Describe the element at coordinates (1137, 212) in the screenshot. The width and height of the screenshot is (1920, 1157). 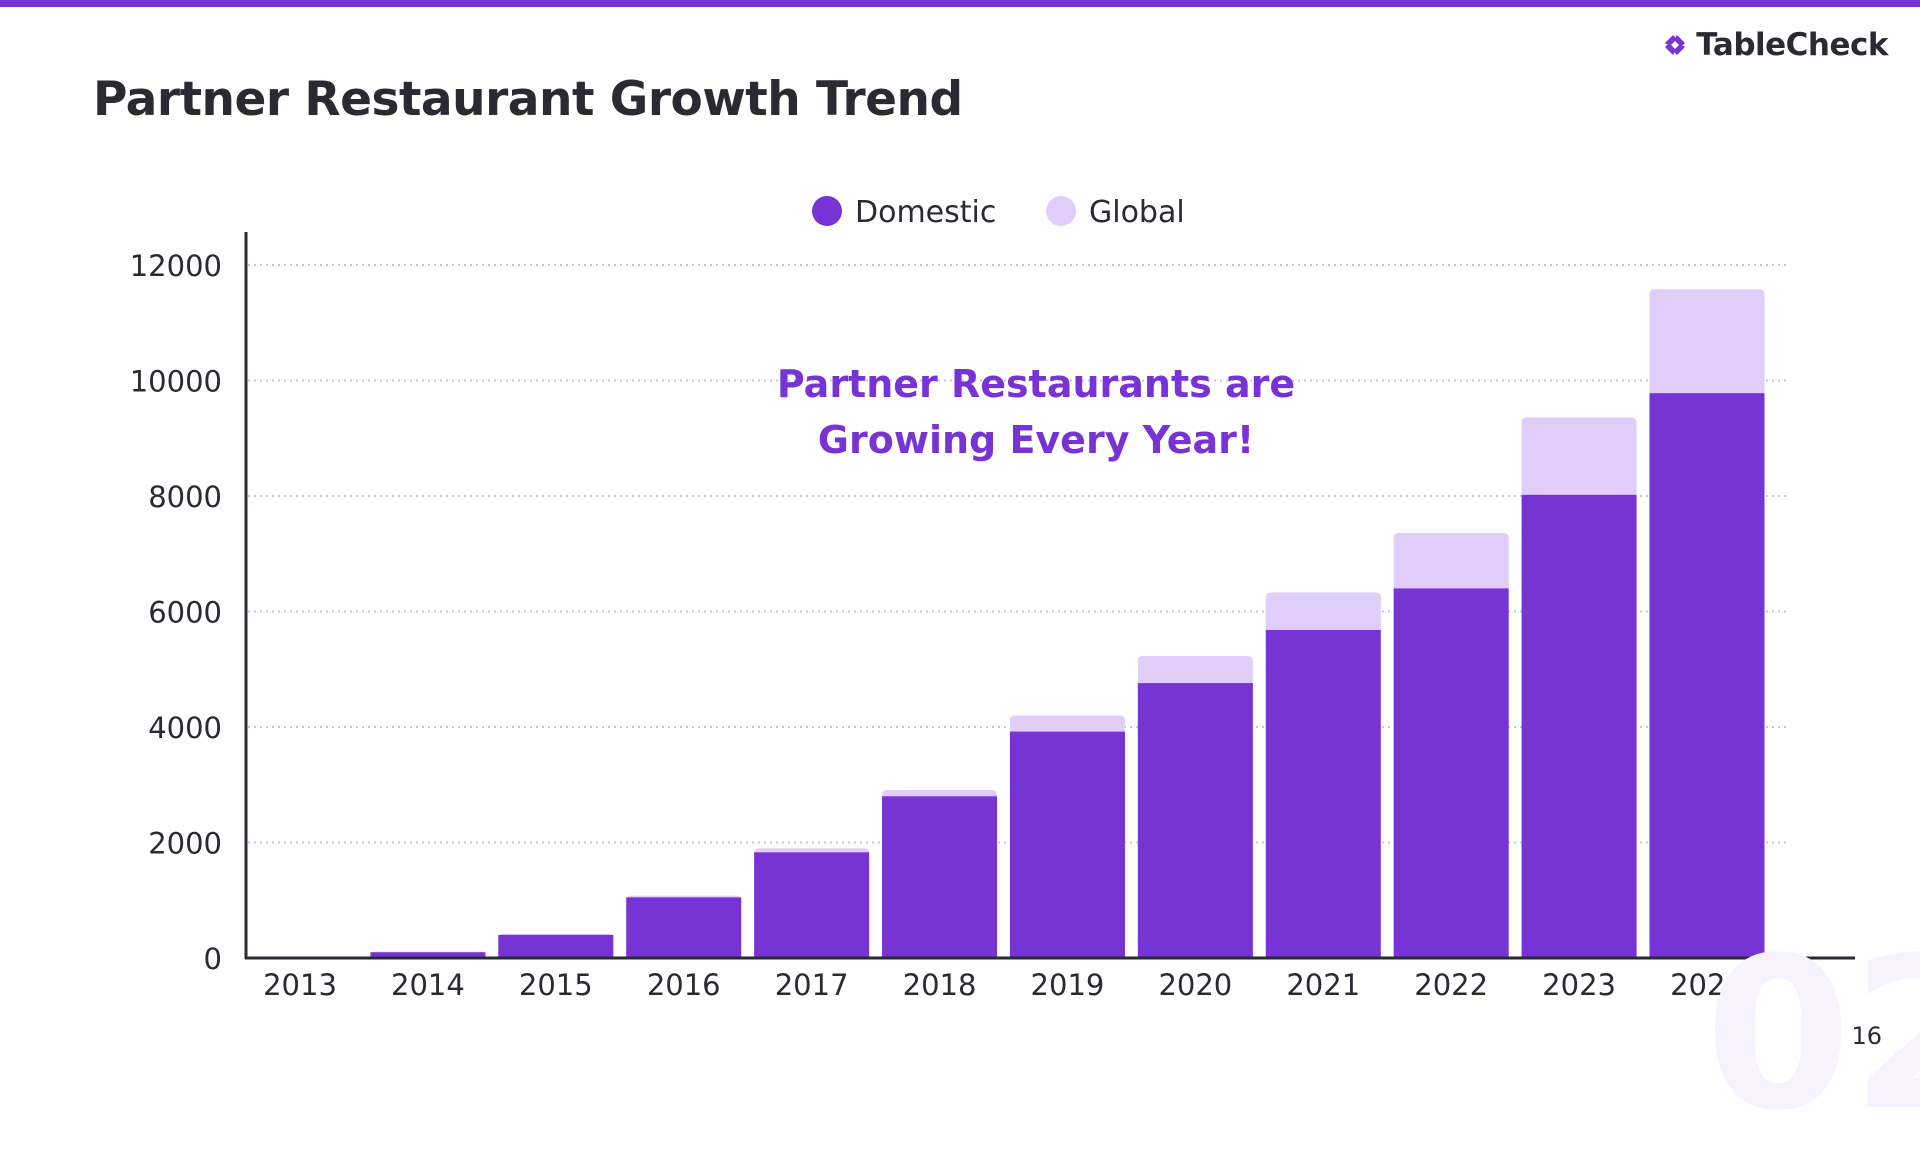
I see `legend-label-global: Global` at that location.